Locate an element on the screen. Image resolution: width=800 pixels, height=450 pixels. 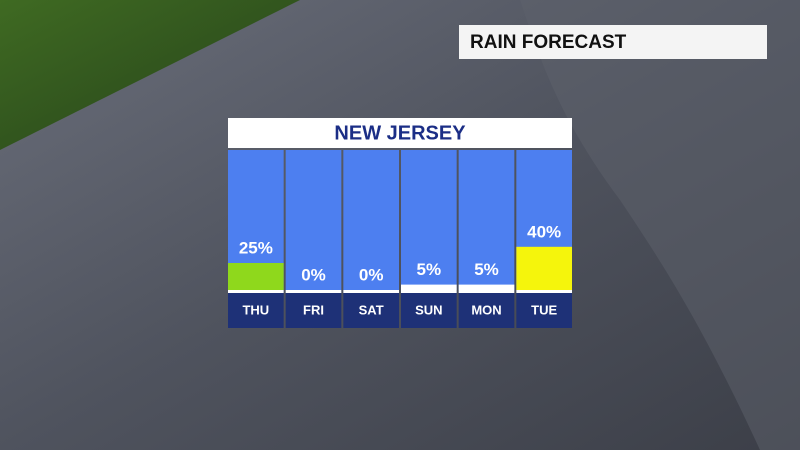
x-tick-label: THU is located at coordinates (255, 309).